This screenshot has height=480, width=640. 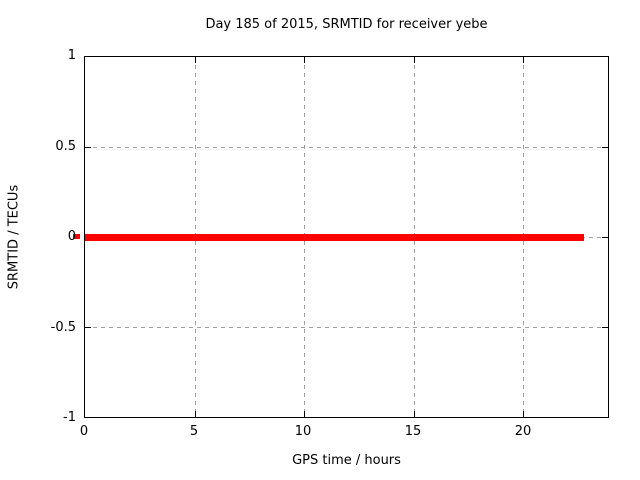 I want to click on ytick-label-1: 1, so click(x=71, y=55).